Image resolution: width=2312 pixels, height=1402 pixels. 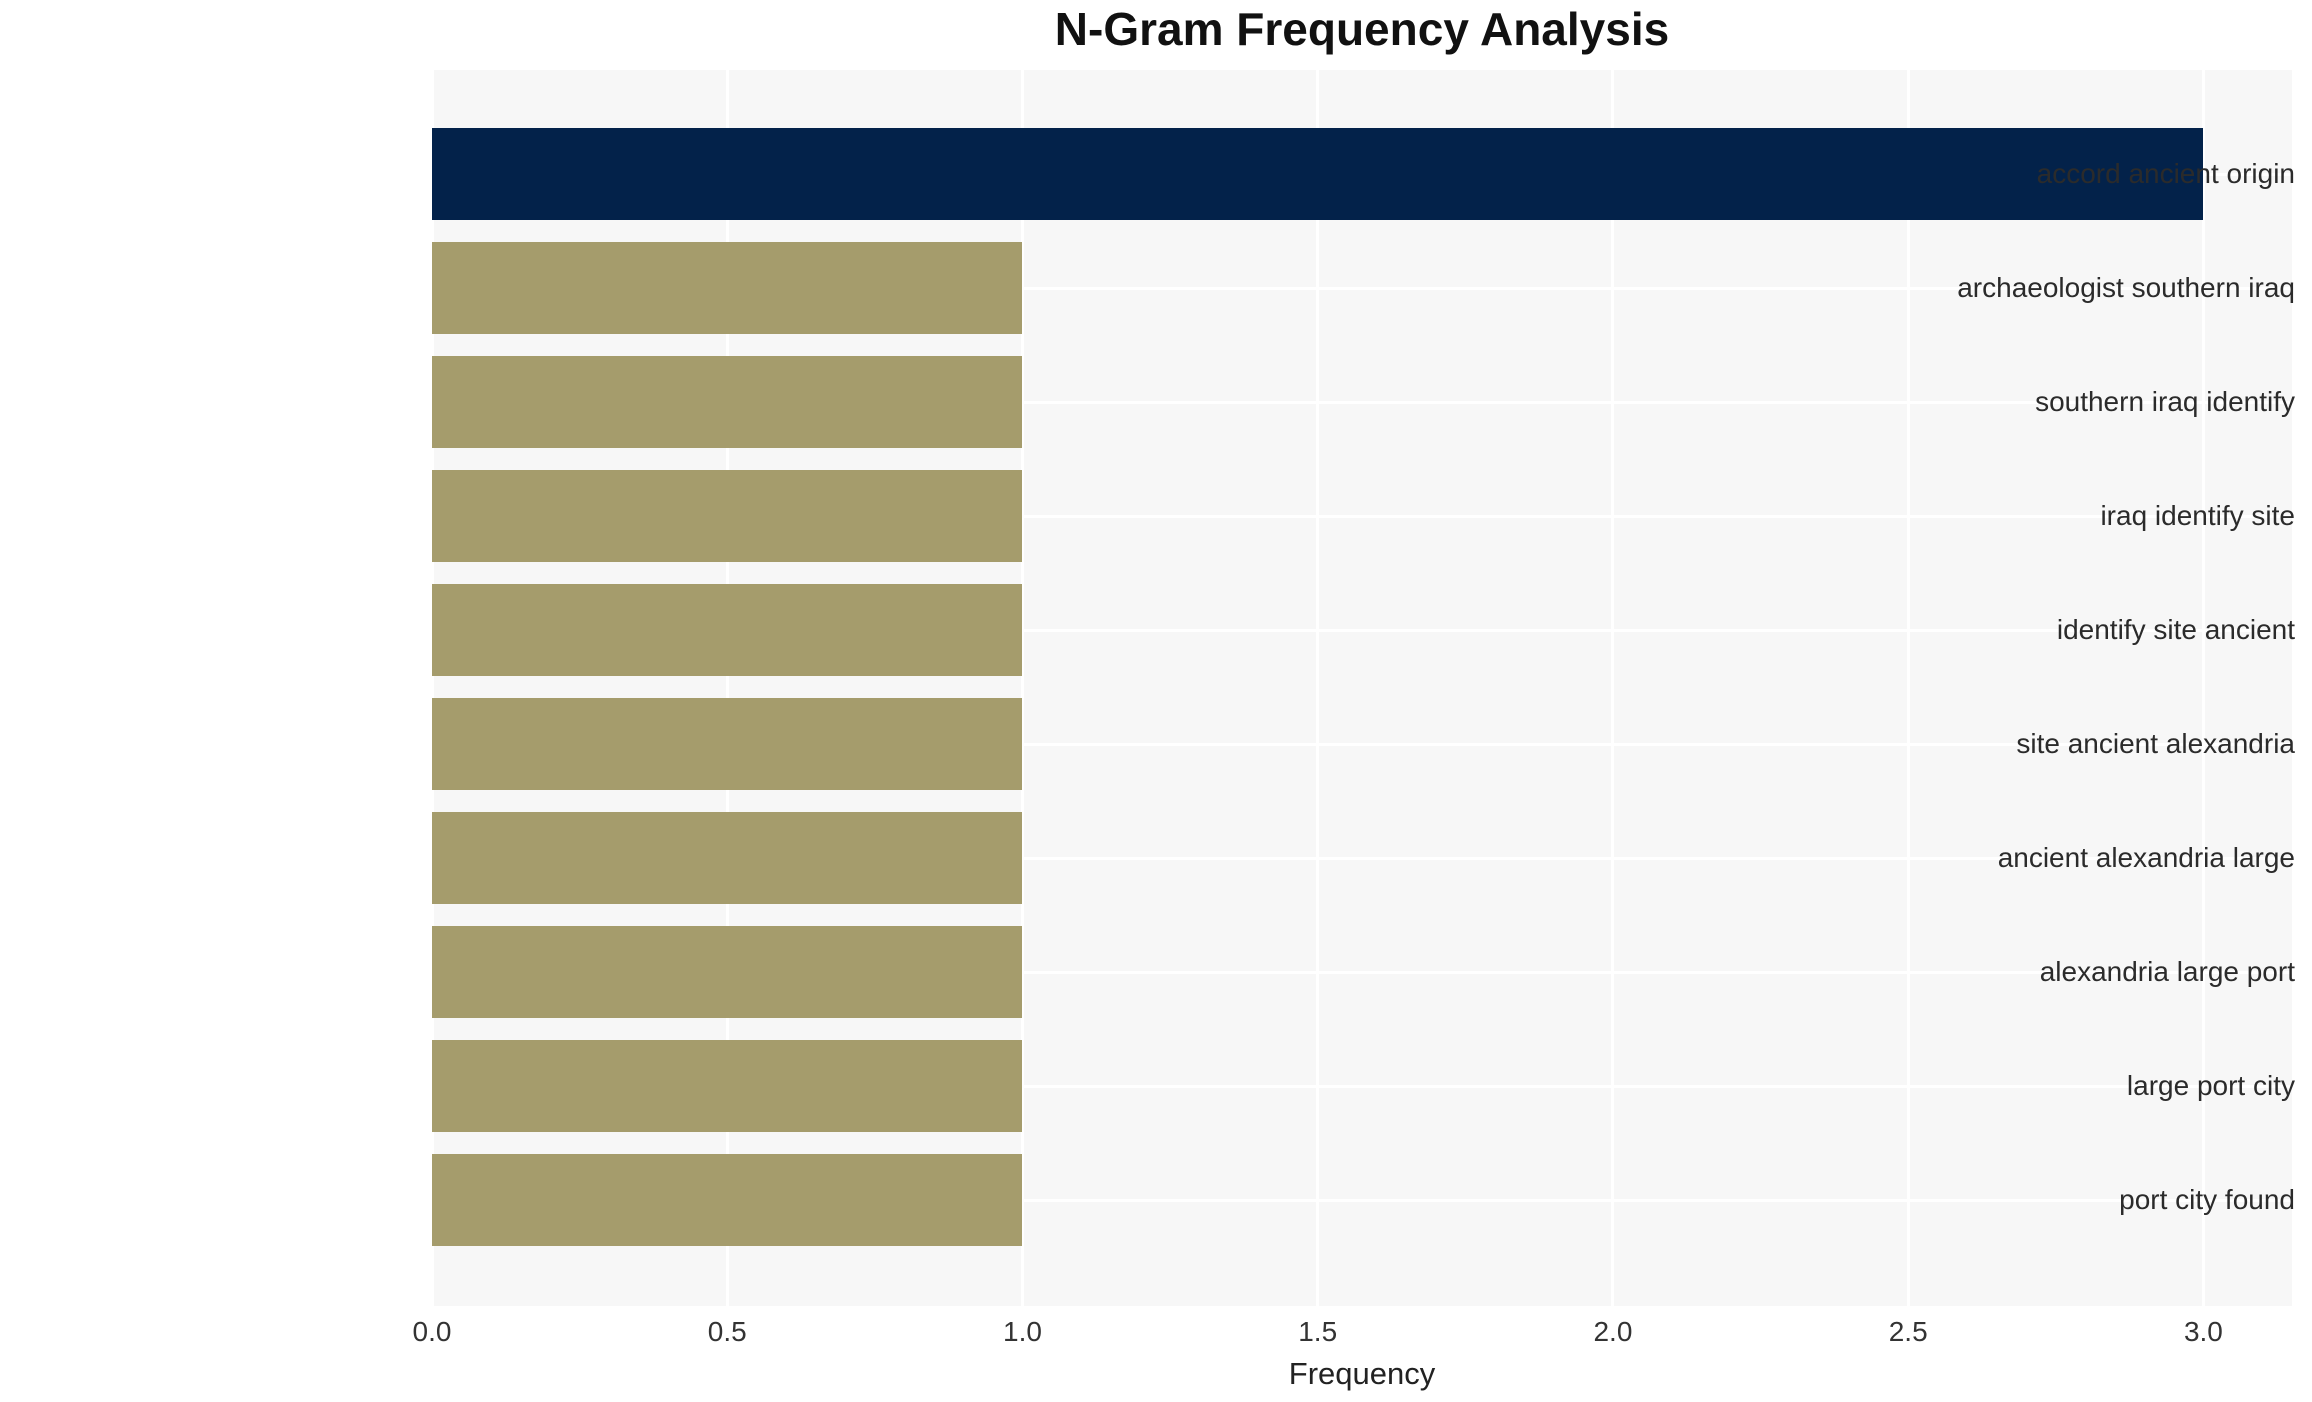 What do you see at coordinates (2197, 515) in the screenshot?
I see `y-tick-label: iraq identify site` at bounding box center [2197, 515].